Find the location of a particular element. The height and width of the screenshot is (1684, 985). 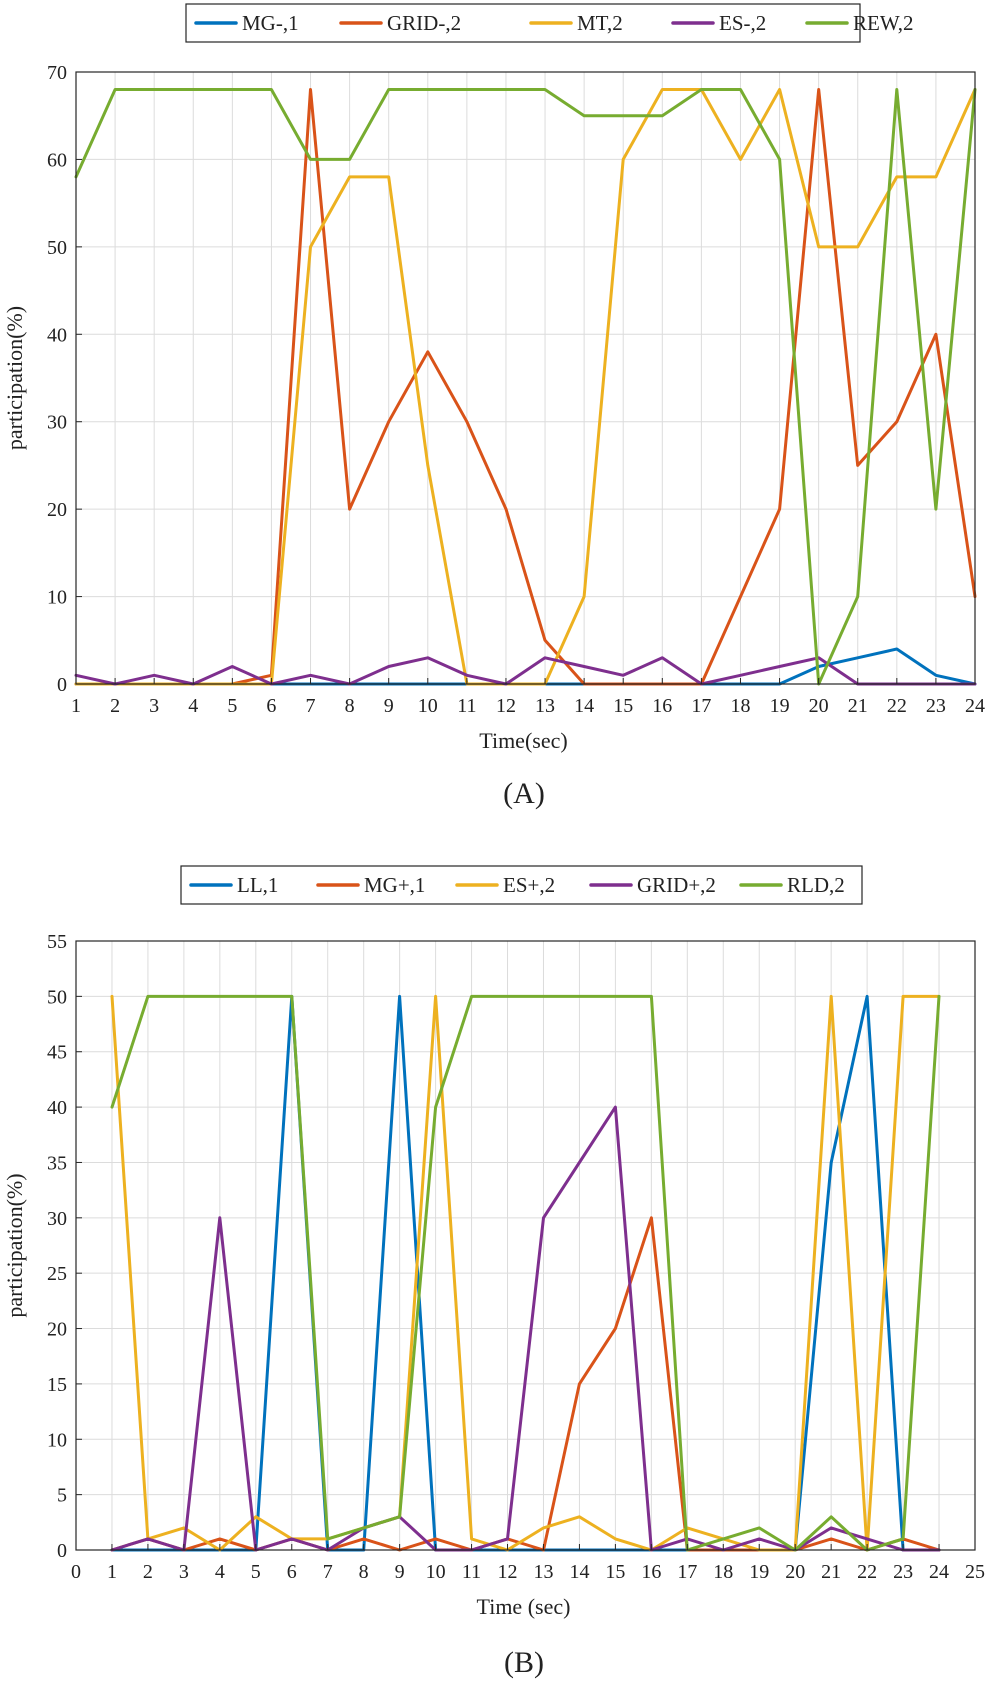

chart-0-legend: MG-,1 GRID-,2 MT,2 ES-,2 REW,2 is located at coordinates (549, 23).